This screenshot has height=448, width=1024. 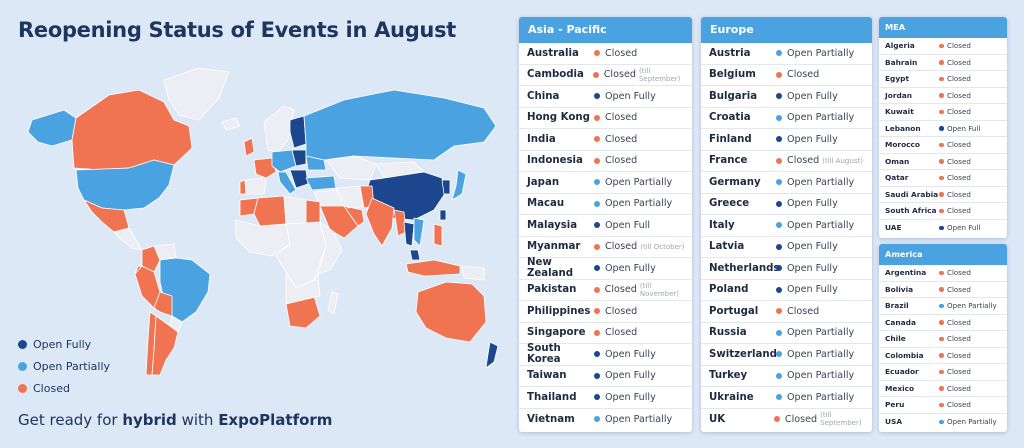 What do you see at coordinates (728, 333) in the screenshot?
I see `country-name: Russia` at bounding box center [728, 333].